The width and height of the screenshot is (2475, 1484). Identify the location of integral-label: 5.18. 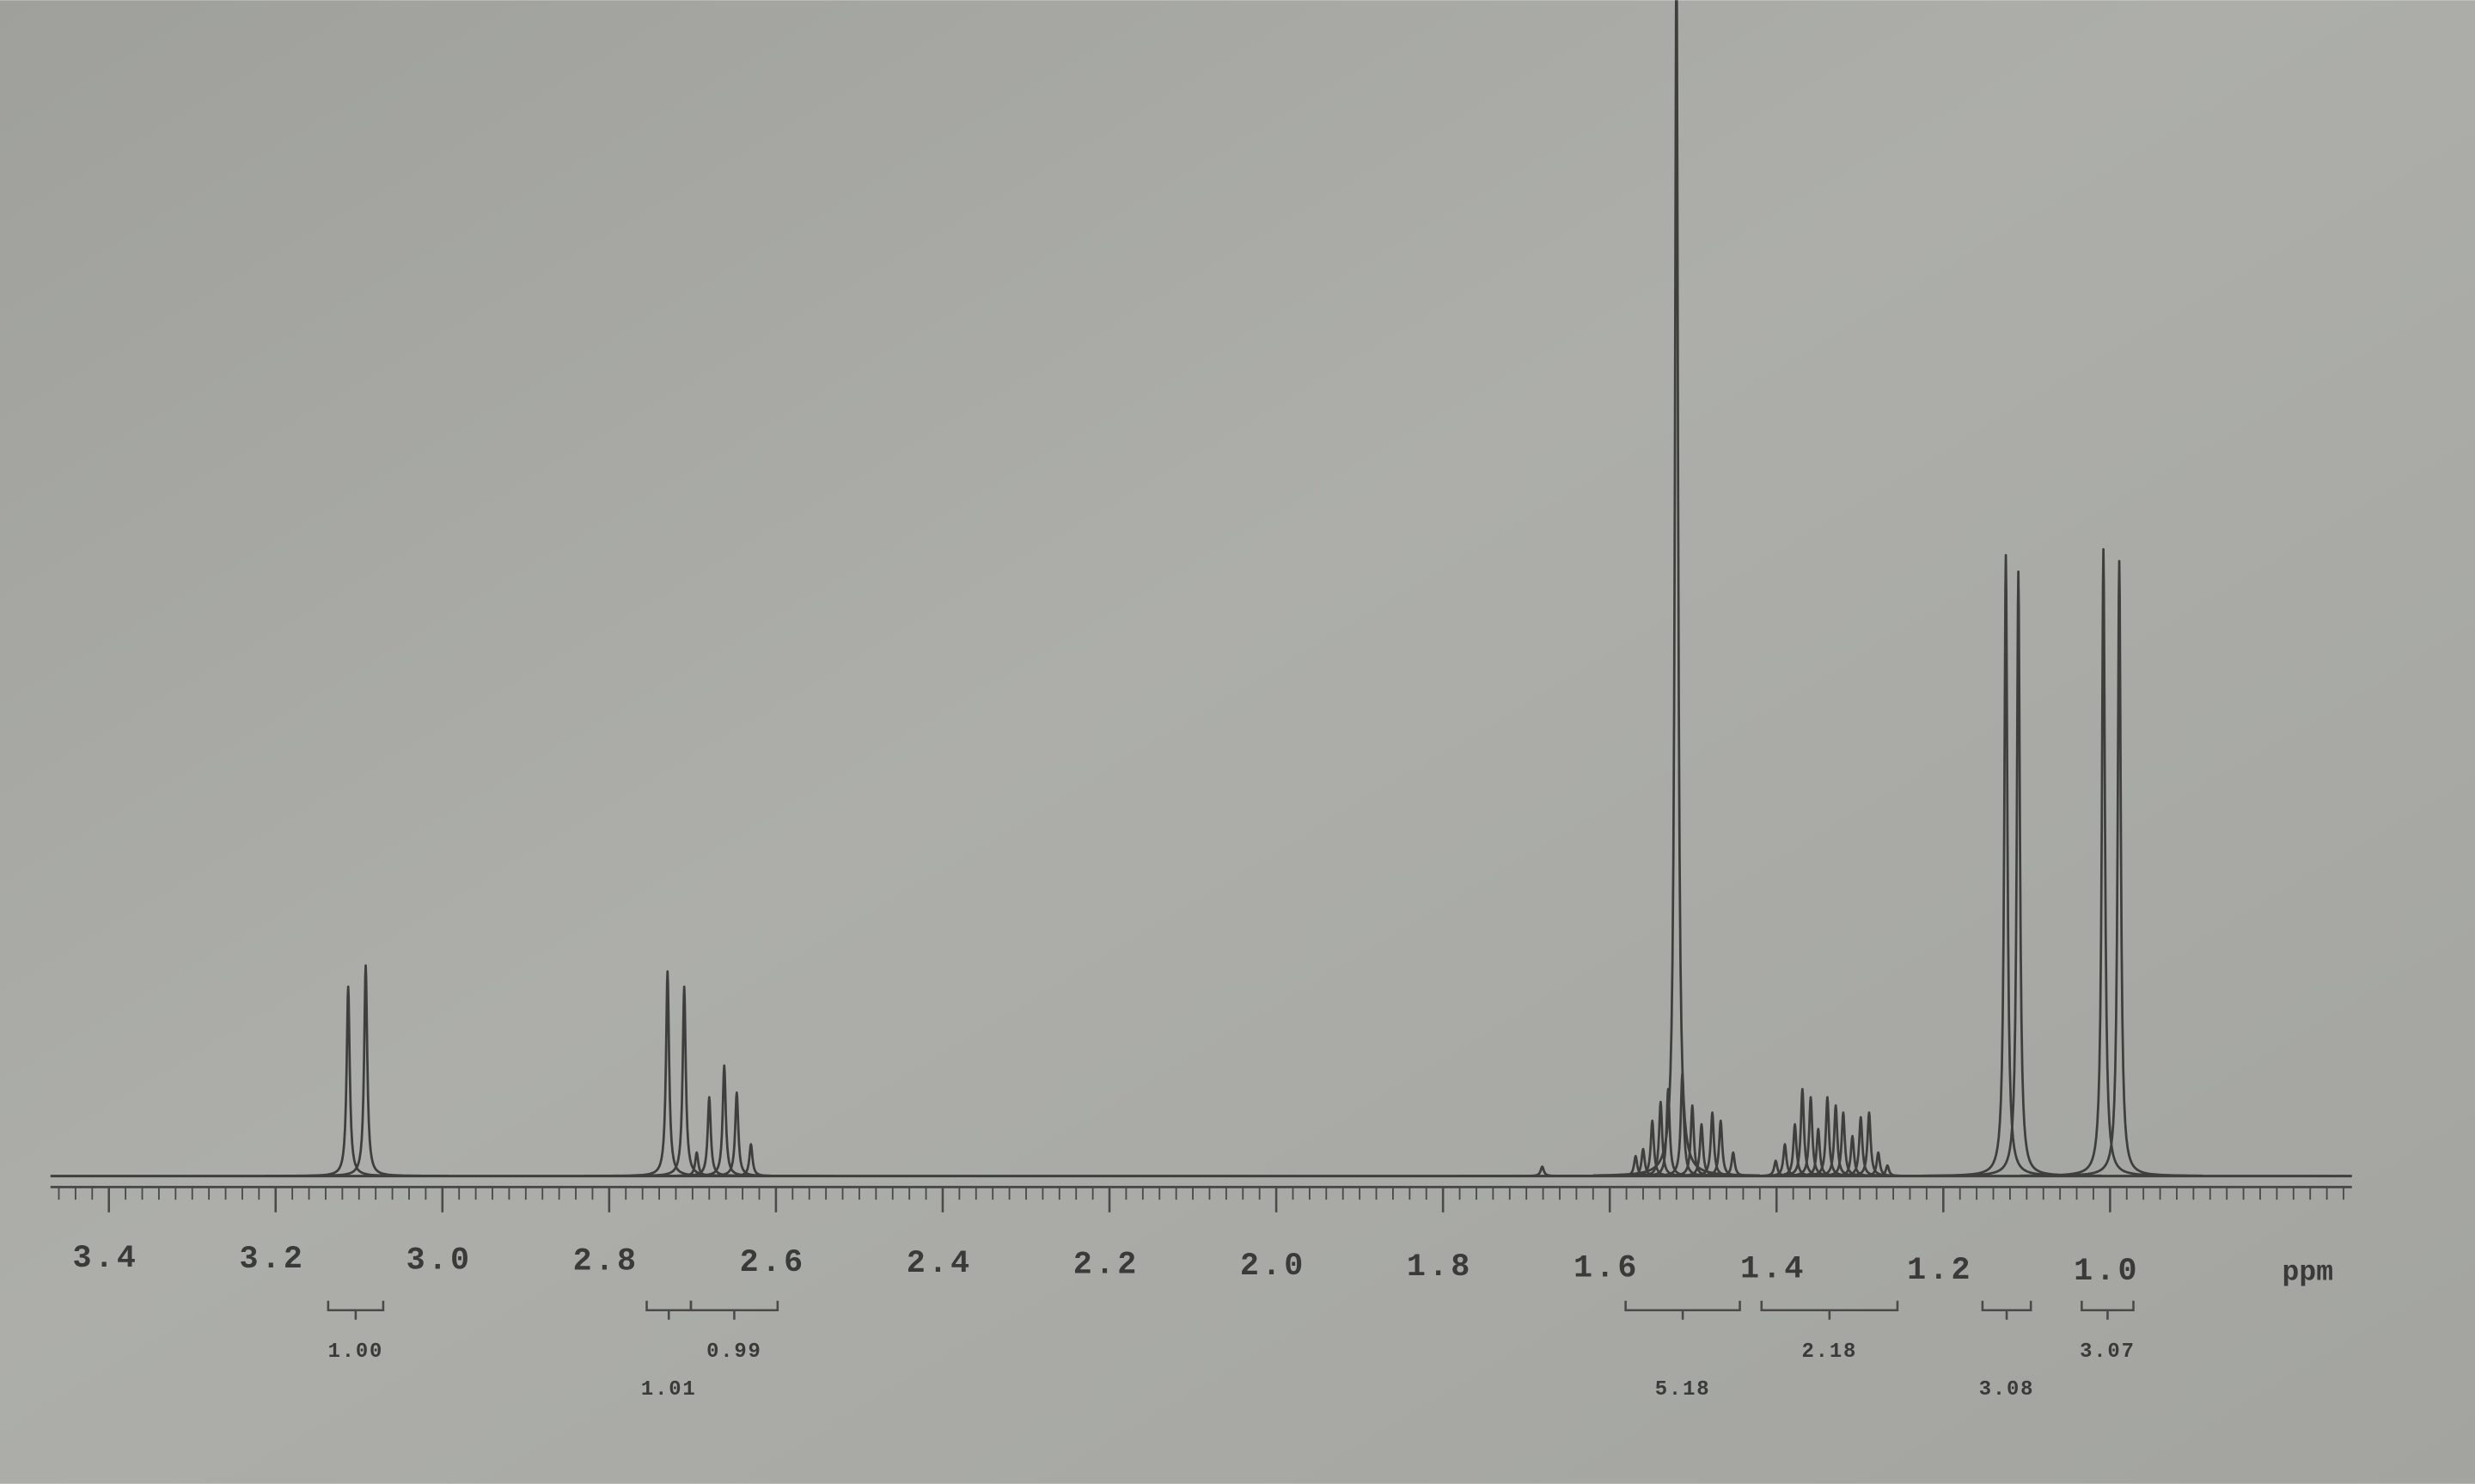
(1683, 1390).